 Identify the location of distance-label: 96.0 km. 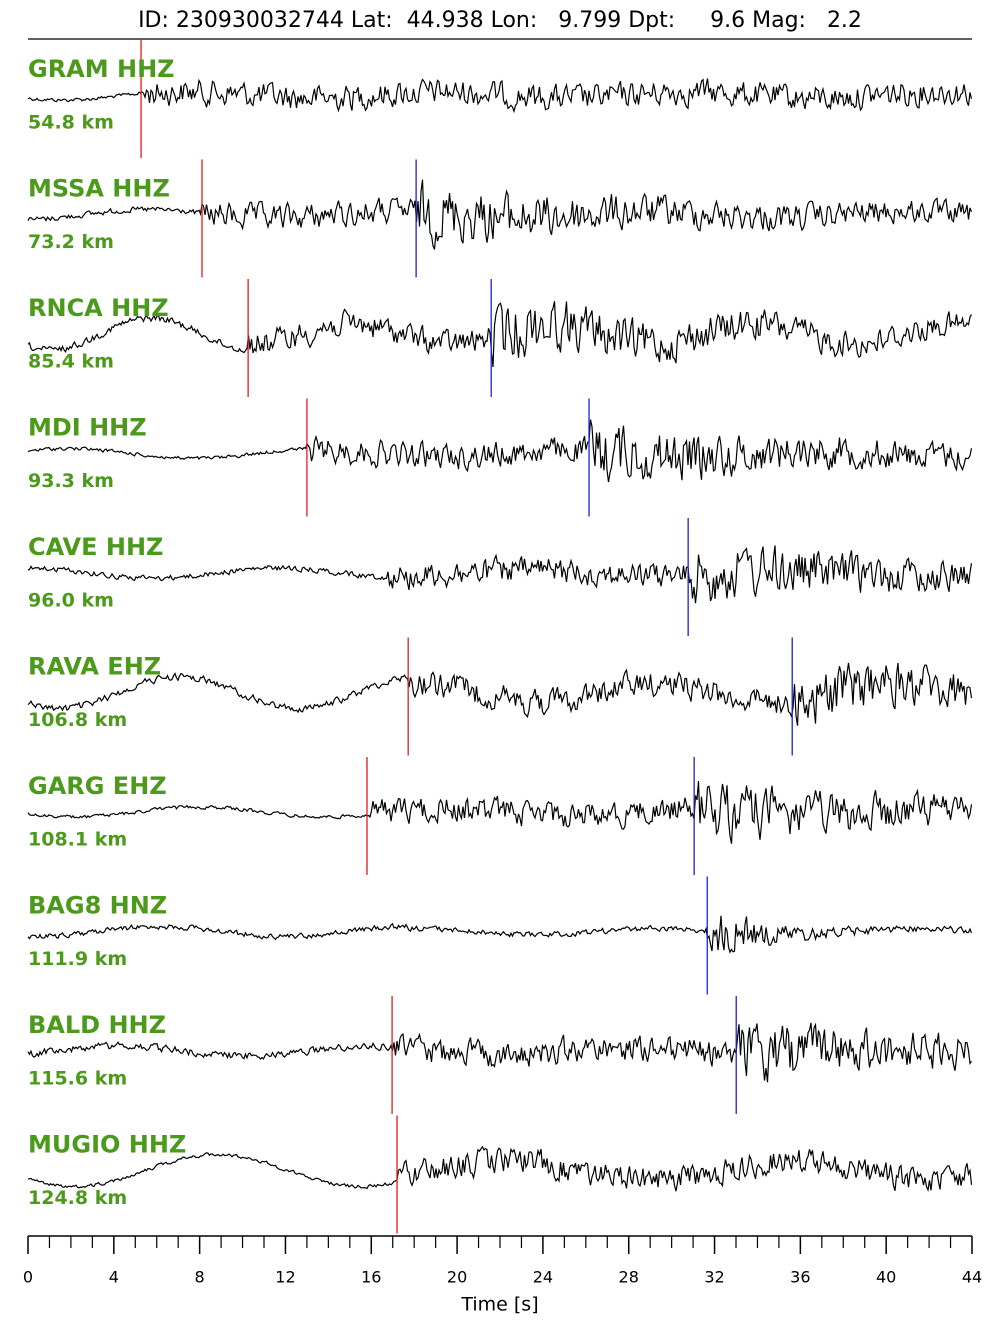
(71, 601).